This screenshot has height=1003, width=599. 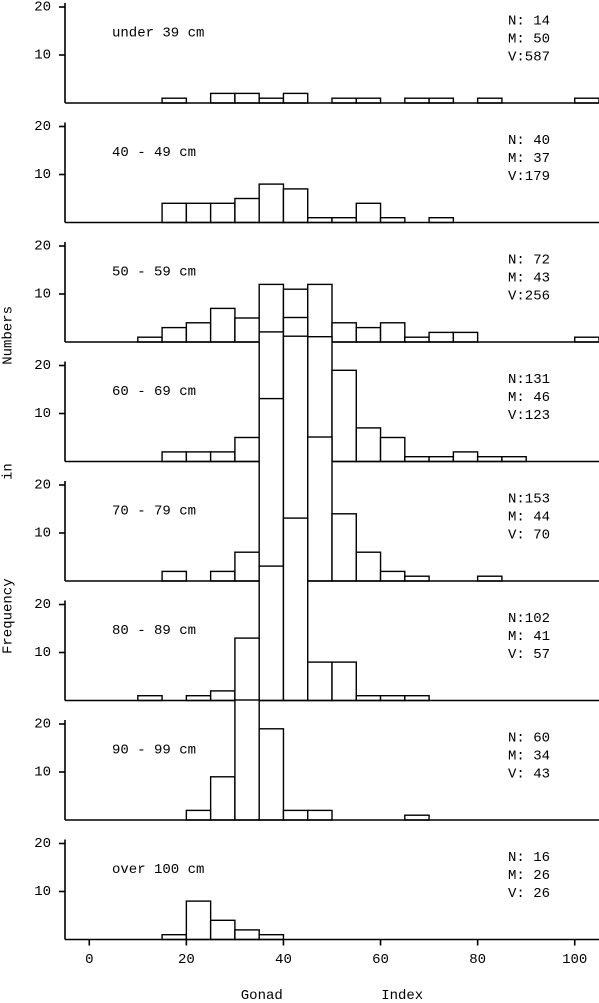 I want to click on x-axis-label: Gonad Index, so click(x=332, y=995).